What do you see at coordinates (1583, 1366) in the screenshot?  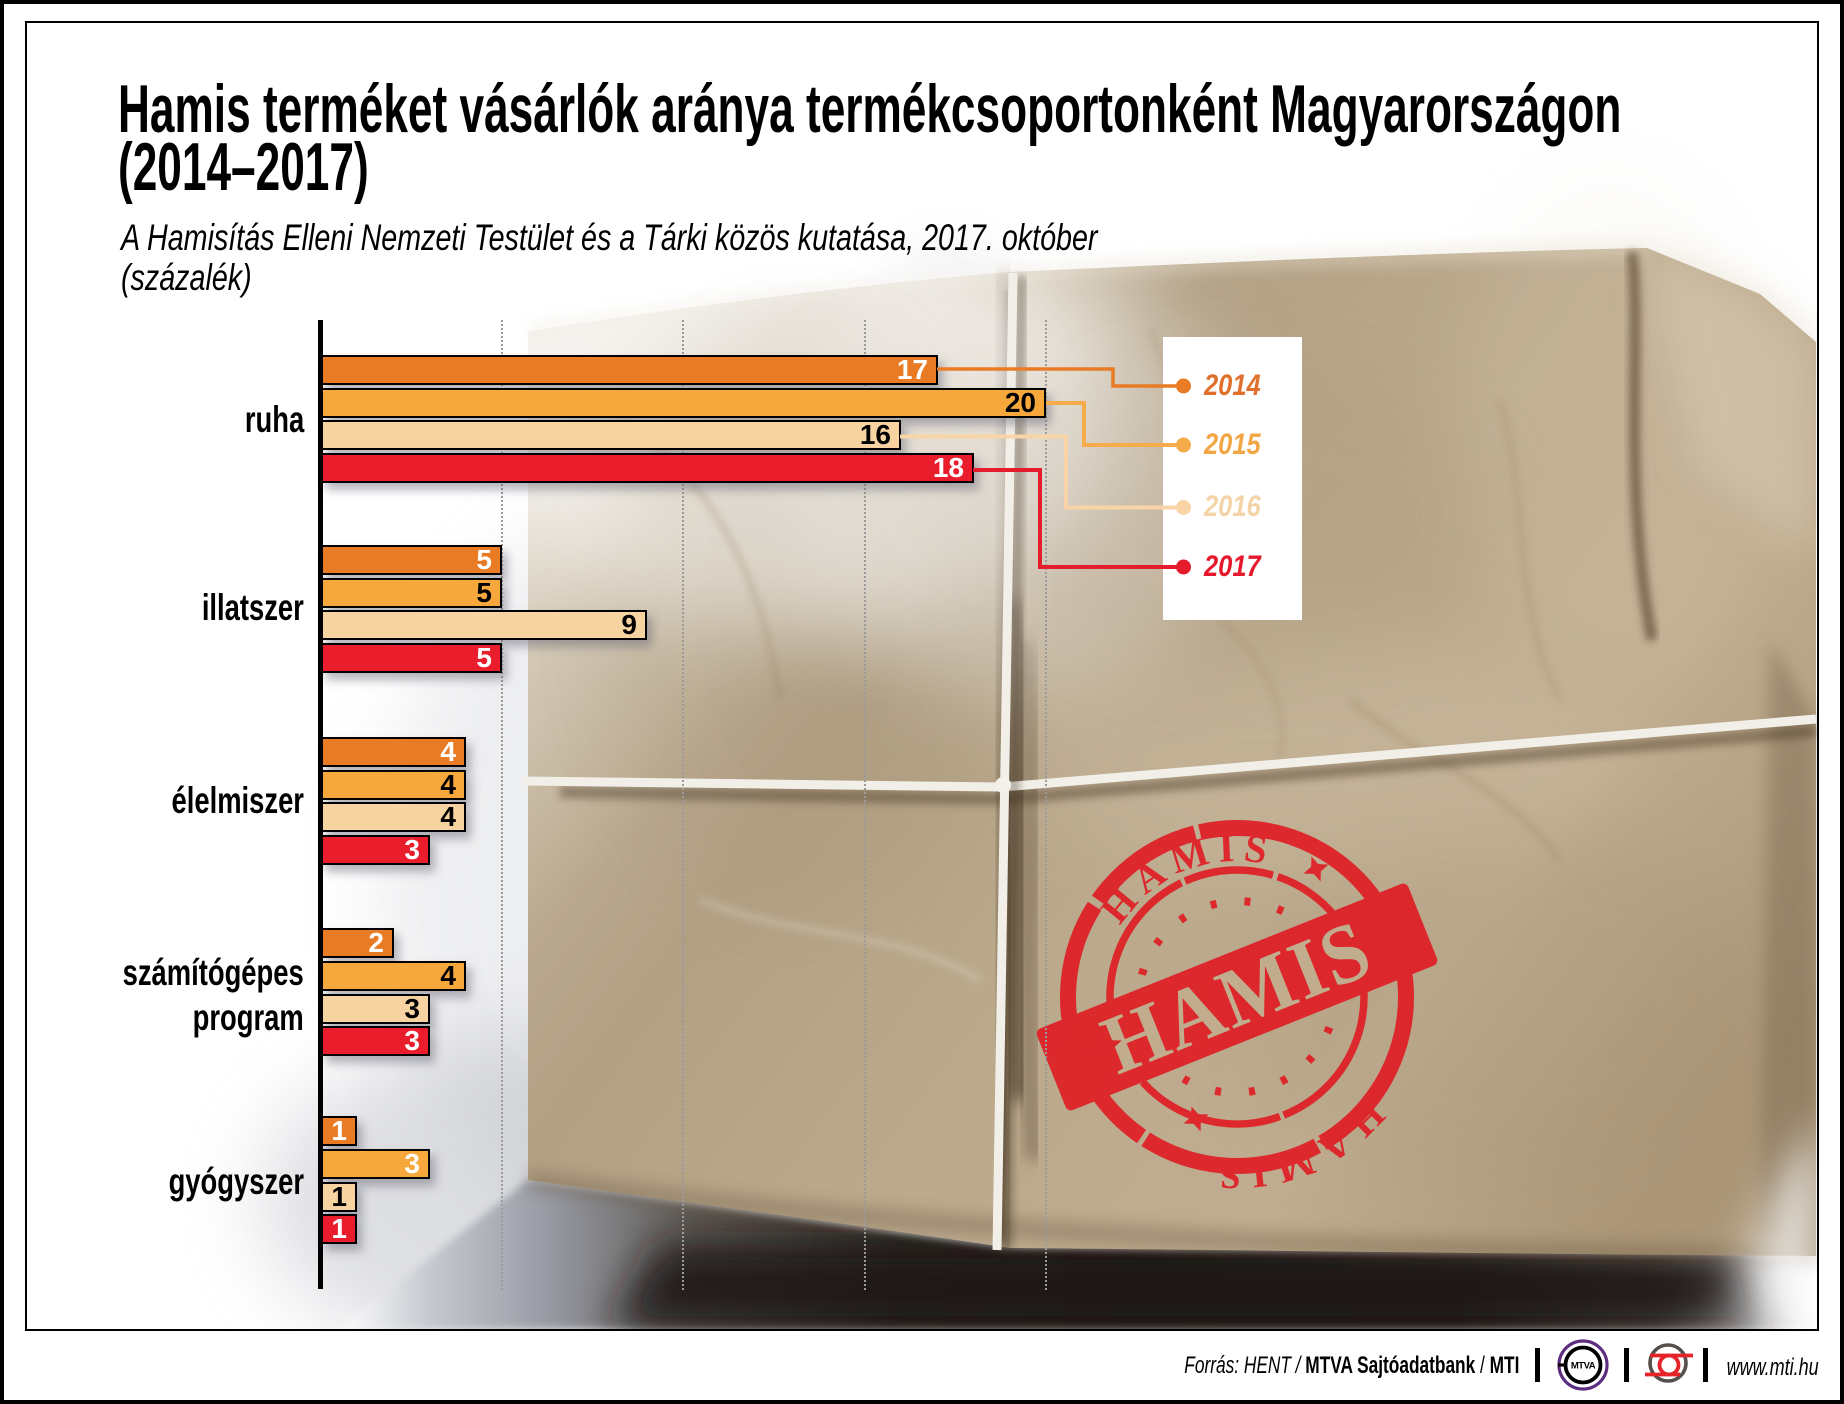 I see `svg-text: MTVA` at bounding box center [1583, 1366].